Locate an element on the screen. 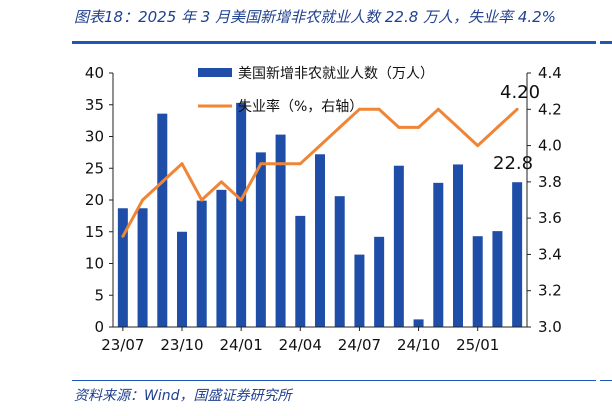 This screenshot has height=416, width=612. source-divider-right is located at coordinates (606, 380).